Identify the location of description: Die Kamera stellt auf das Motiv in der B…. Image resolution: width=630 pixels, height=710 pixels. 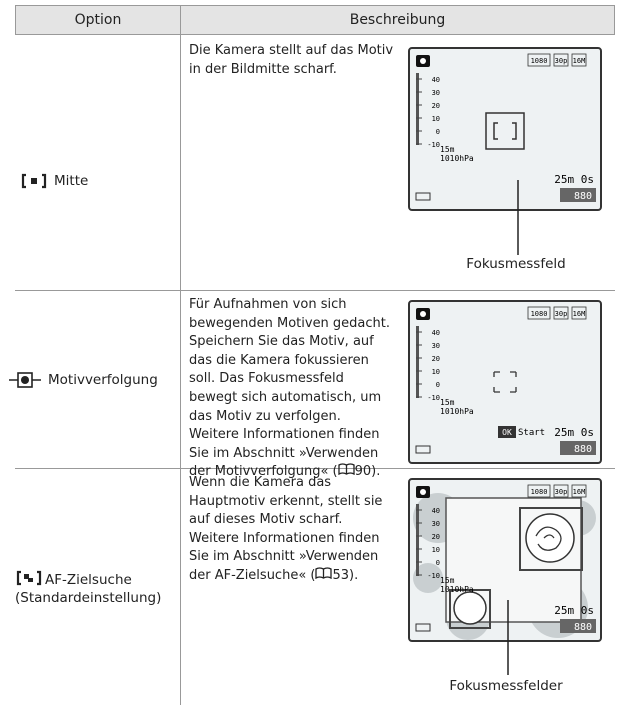
(291, 60).